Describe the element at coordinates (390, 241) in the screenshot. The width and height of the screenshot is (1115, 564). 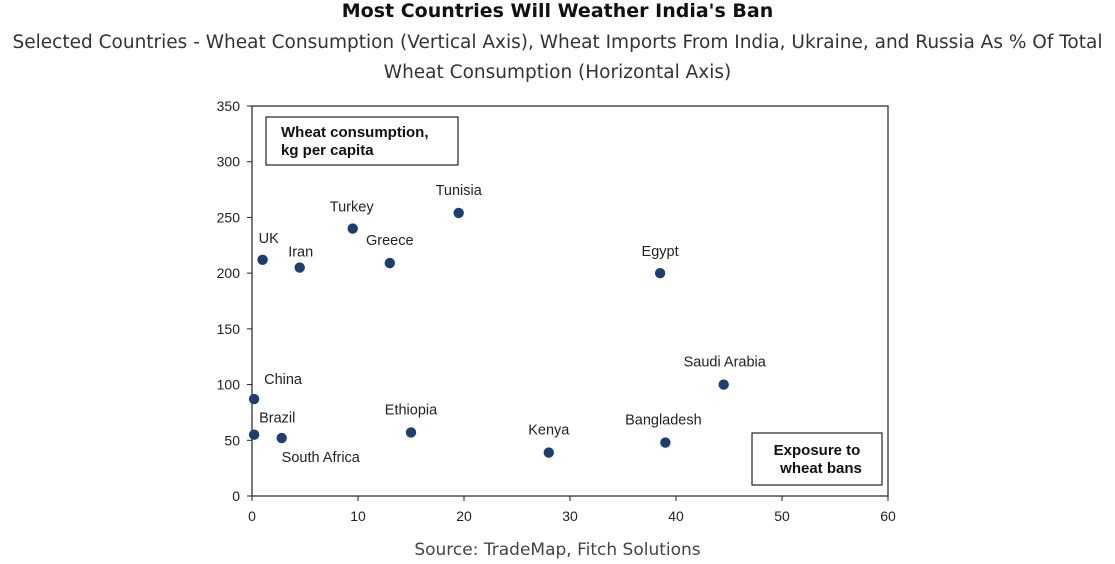
I see `data-label-greece: Greece` at that location.